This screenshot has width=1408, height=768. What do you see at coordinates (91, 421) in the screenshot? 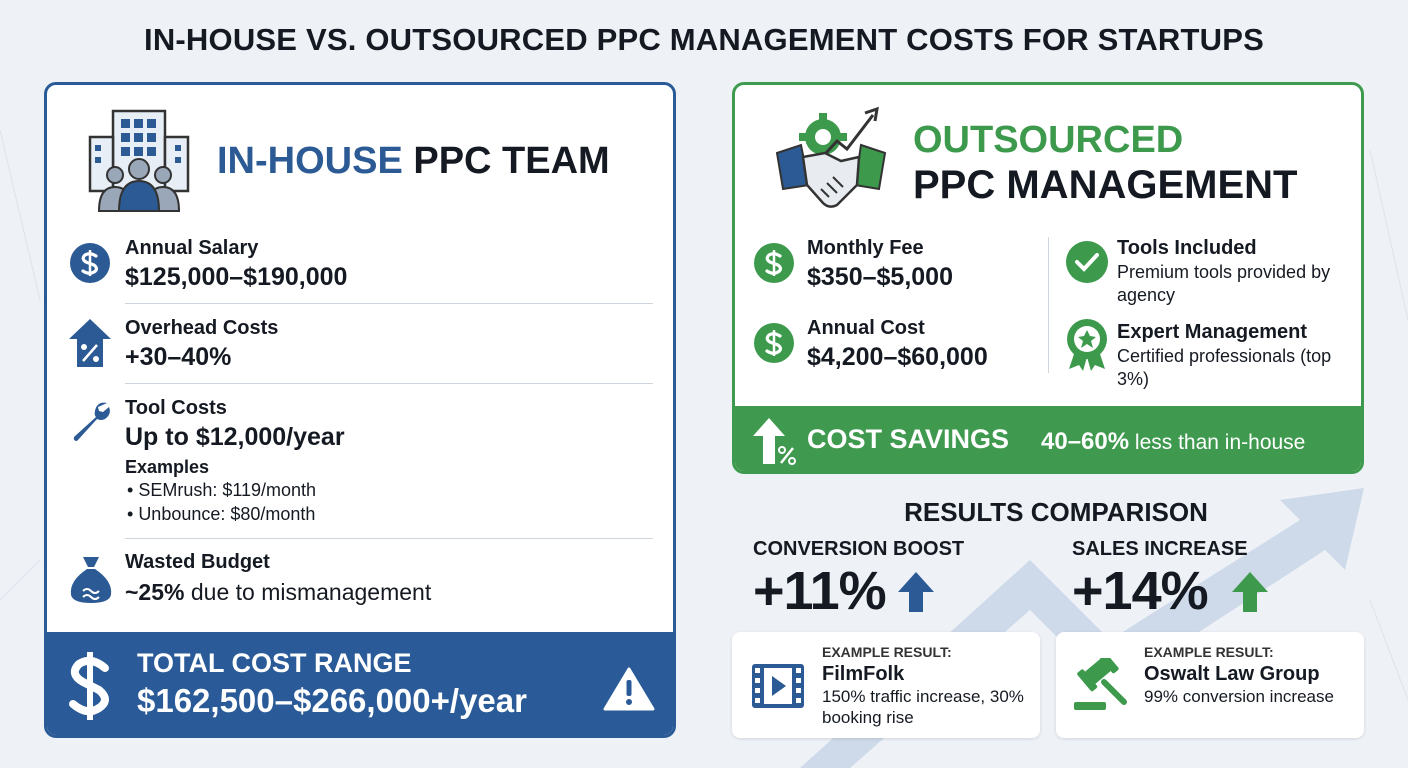
I see `wrench-icon` at bounding box center [91, 421].